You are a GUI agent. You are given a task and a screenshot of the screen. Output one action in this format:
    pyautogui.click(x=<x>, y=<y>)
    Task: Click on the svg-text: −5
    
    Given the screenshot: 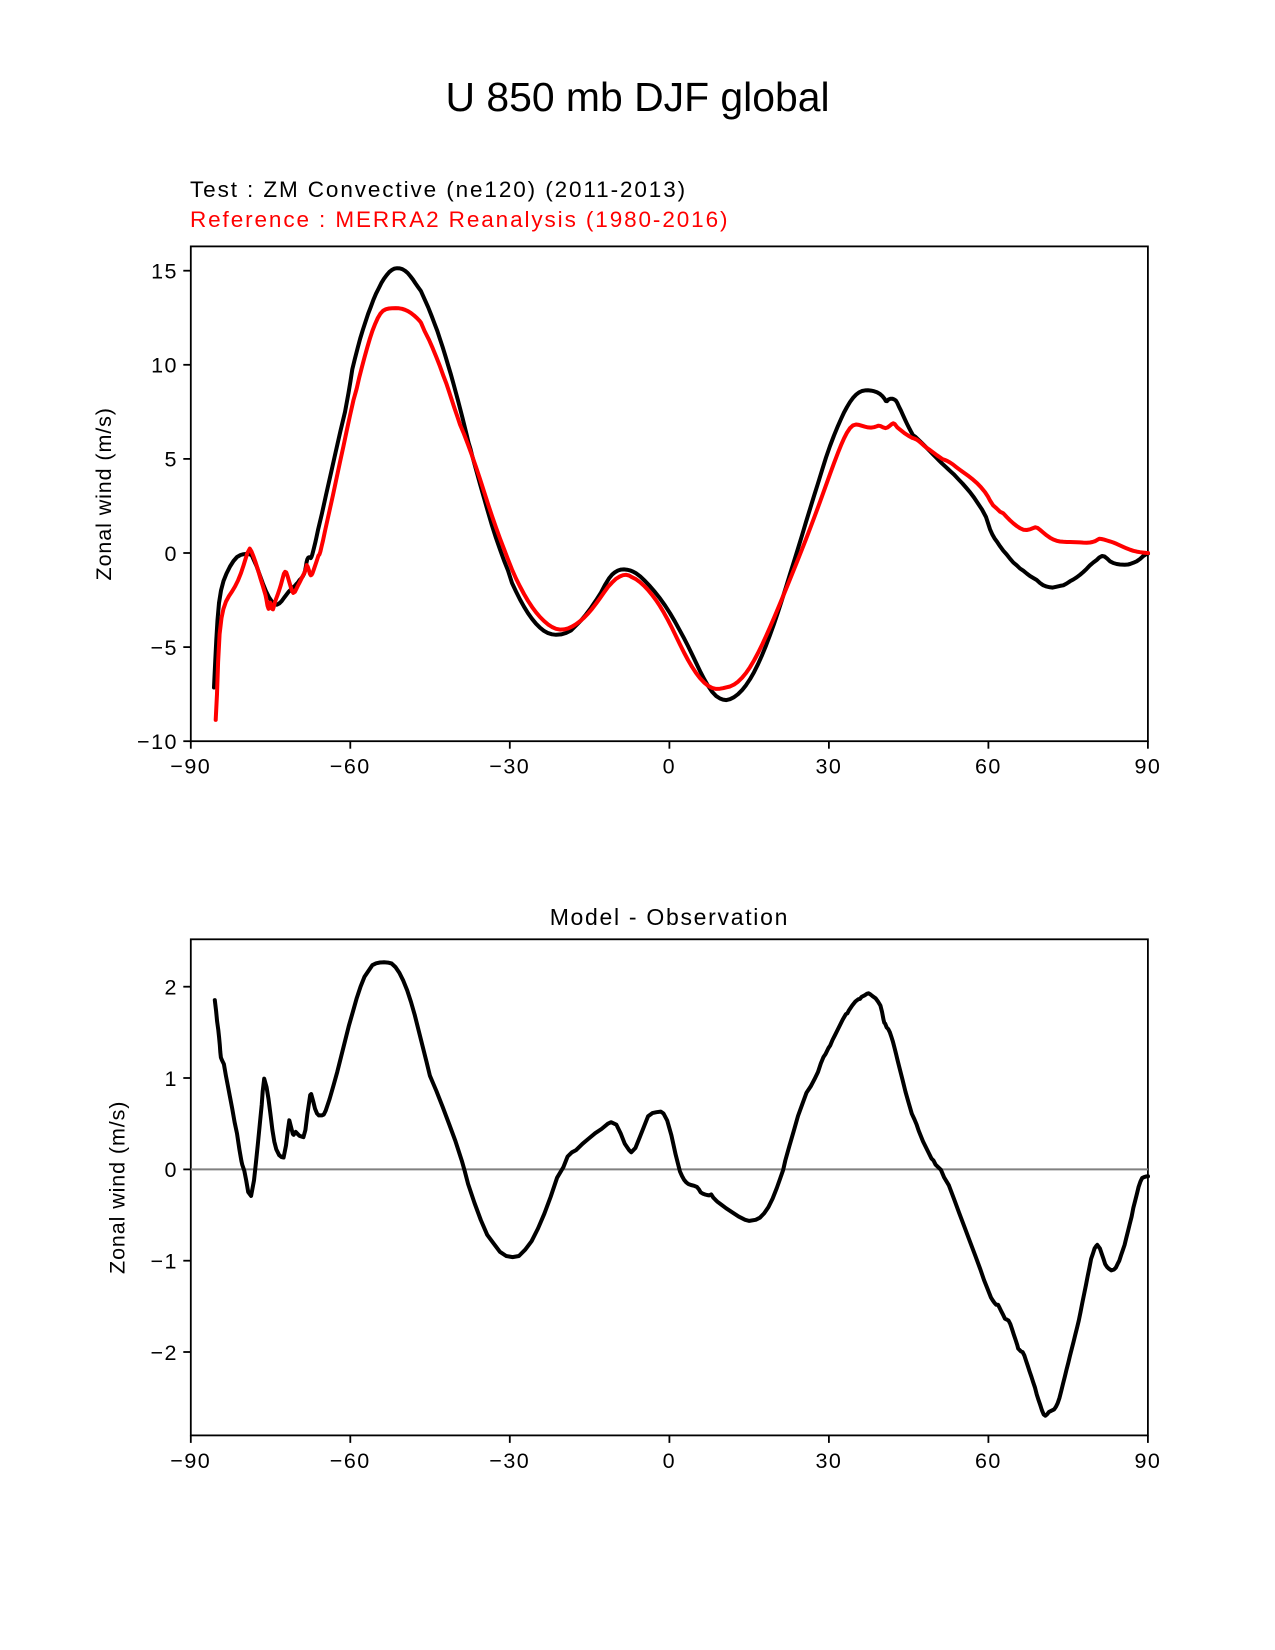 What is the action you would take?
    pyautogui.click(x=164, y=648)
    